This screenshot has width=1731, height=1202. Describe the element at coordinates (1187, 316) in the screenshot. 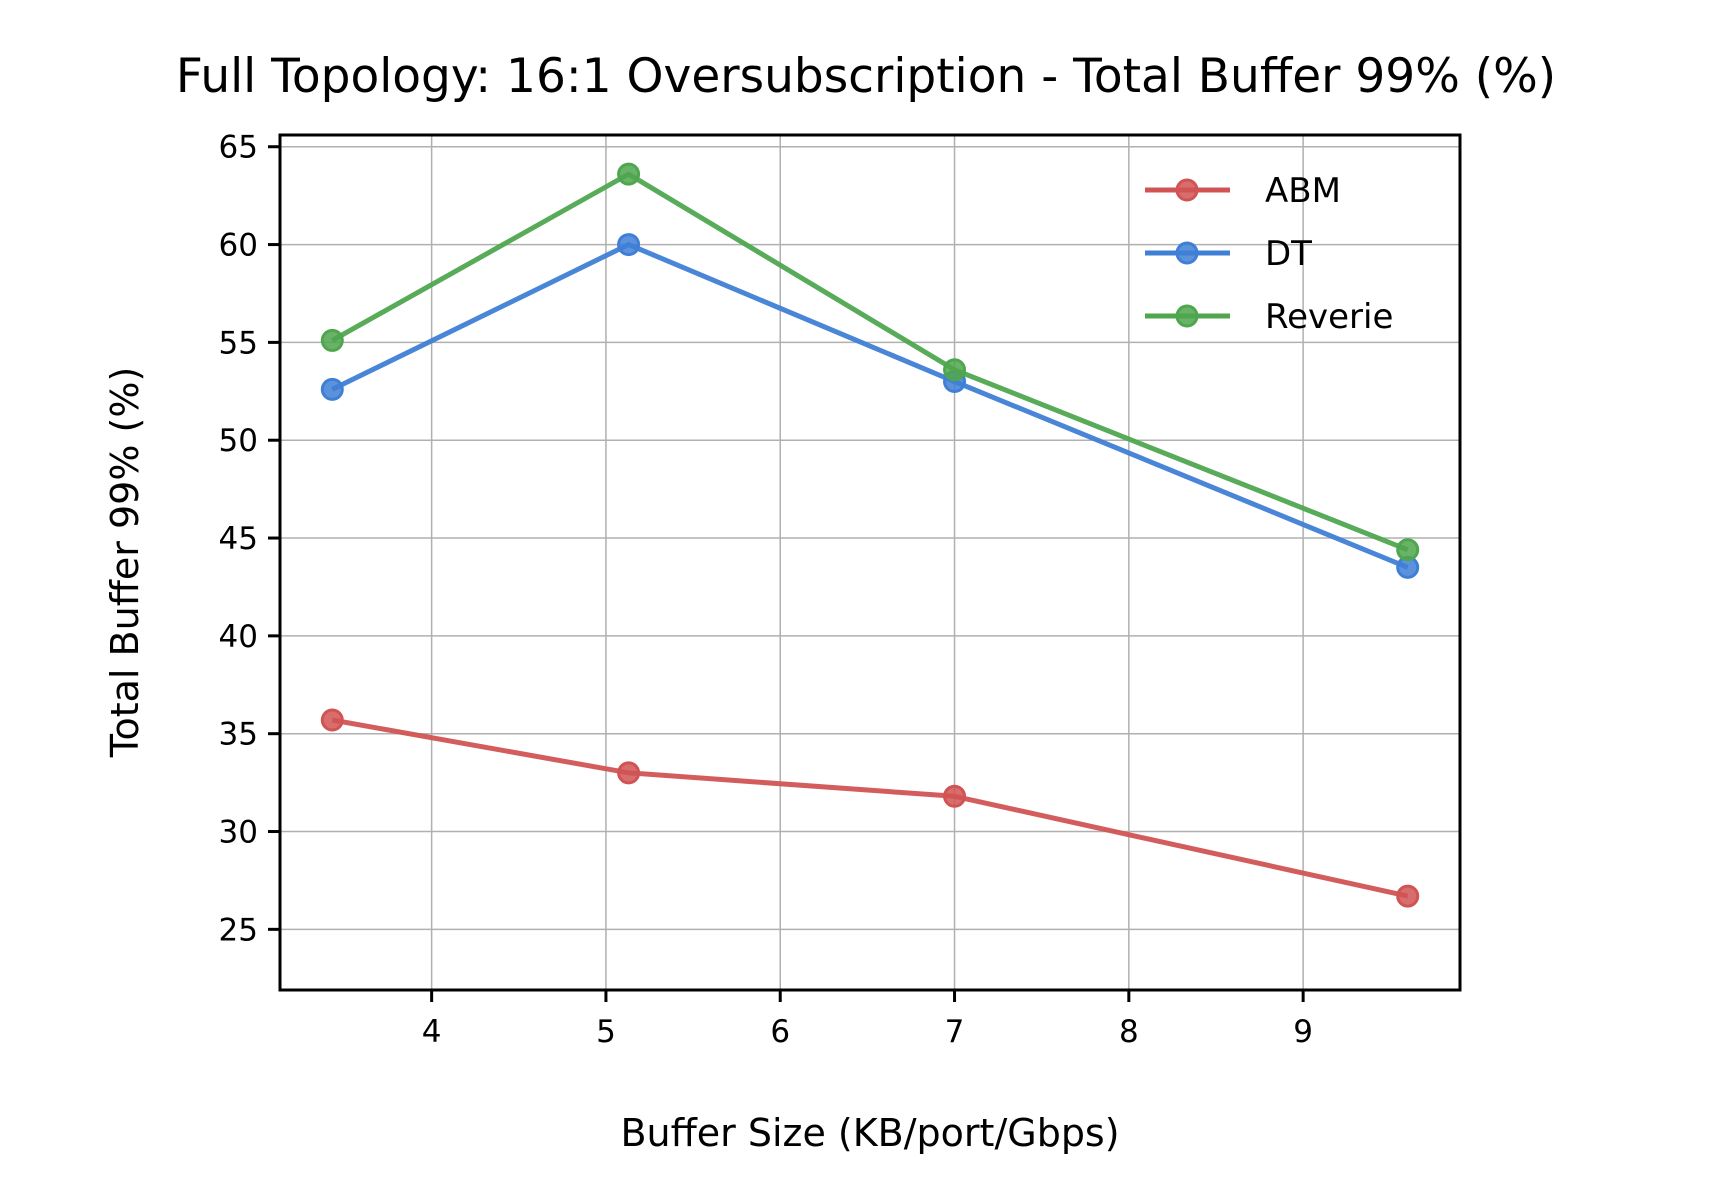

I see `legend-marker-reverie` at that location.